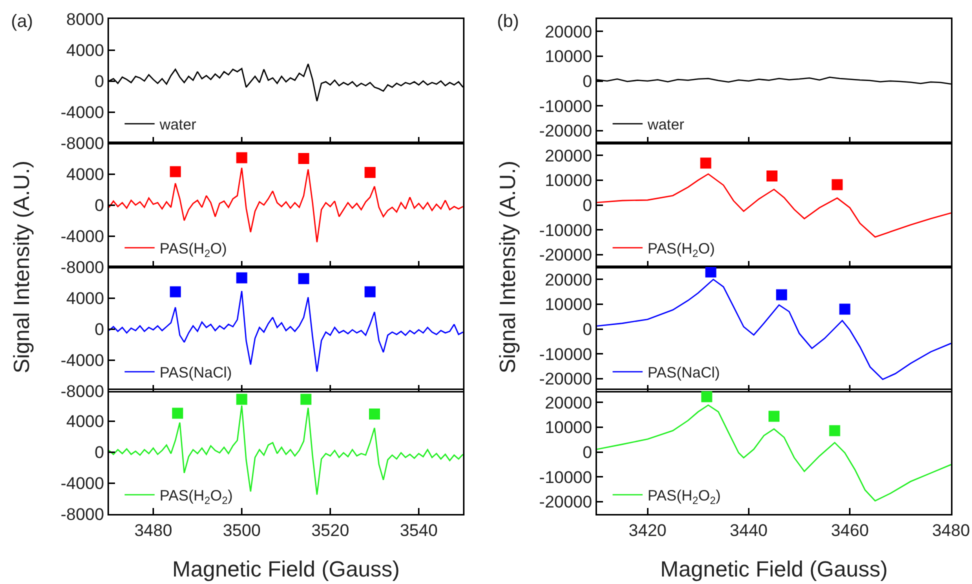 Image resolution: width=972 pixels, height=584 pixels. I want to click on x-tick-label: 3420, so click(647, 530).